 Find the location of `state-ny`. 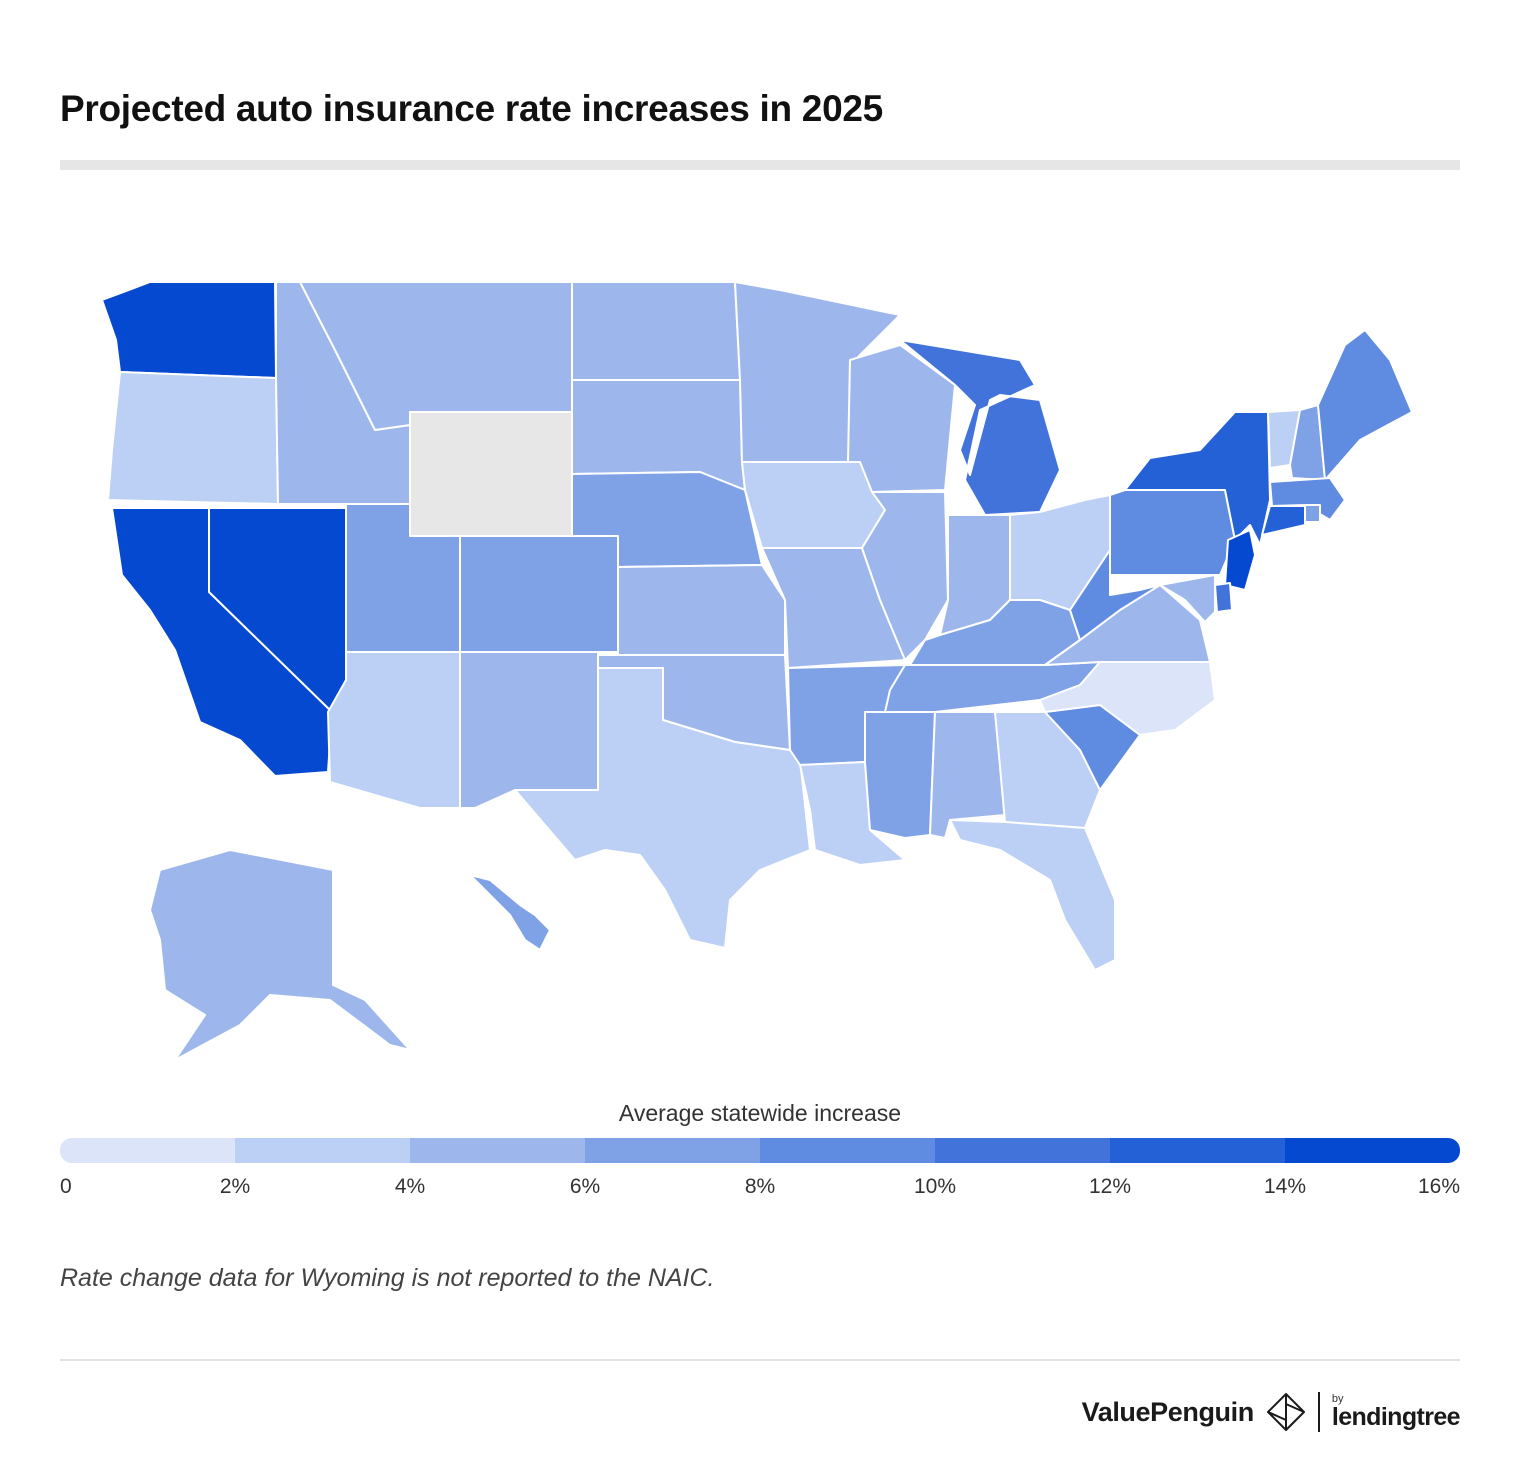

state-ny is located at coordinates (1197, 478).